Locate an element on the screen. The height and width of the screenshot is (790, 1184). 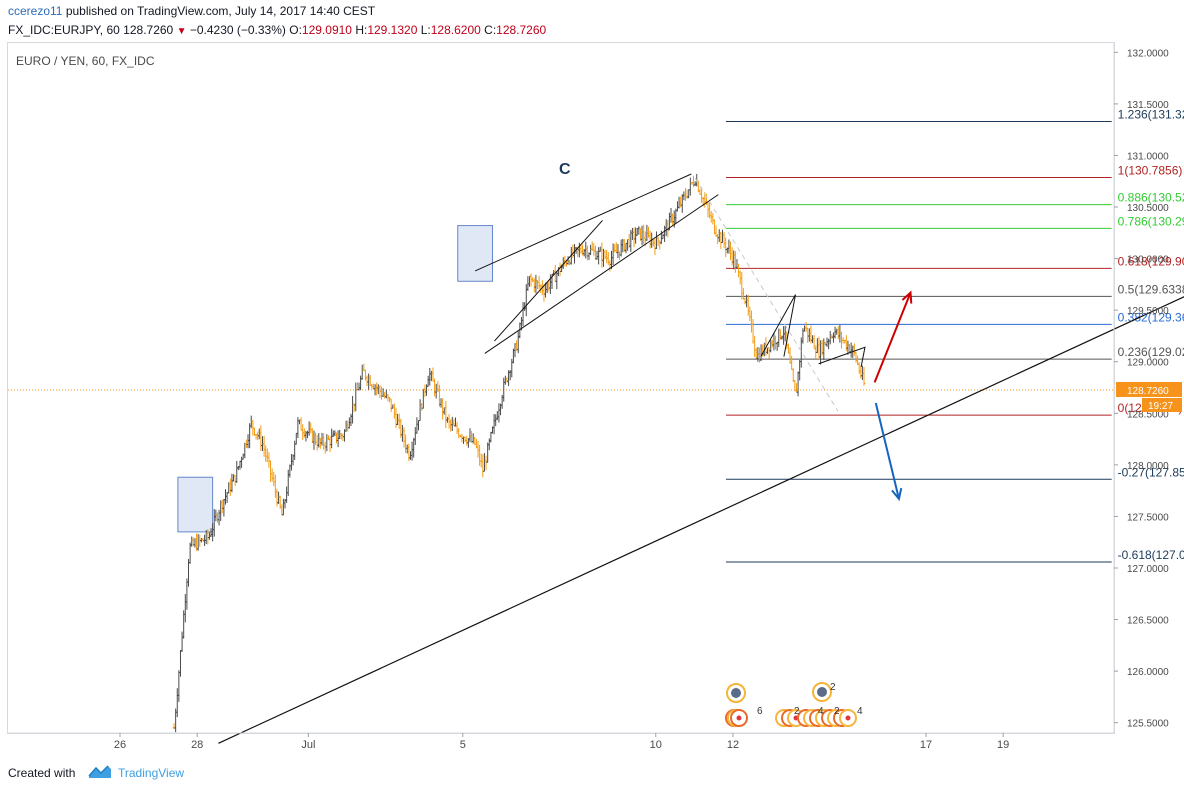
time-tick-label: 10 is located at coordinates (656, 745).